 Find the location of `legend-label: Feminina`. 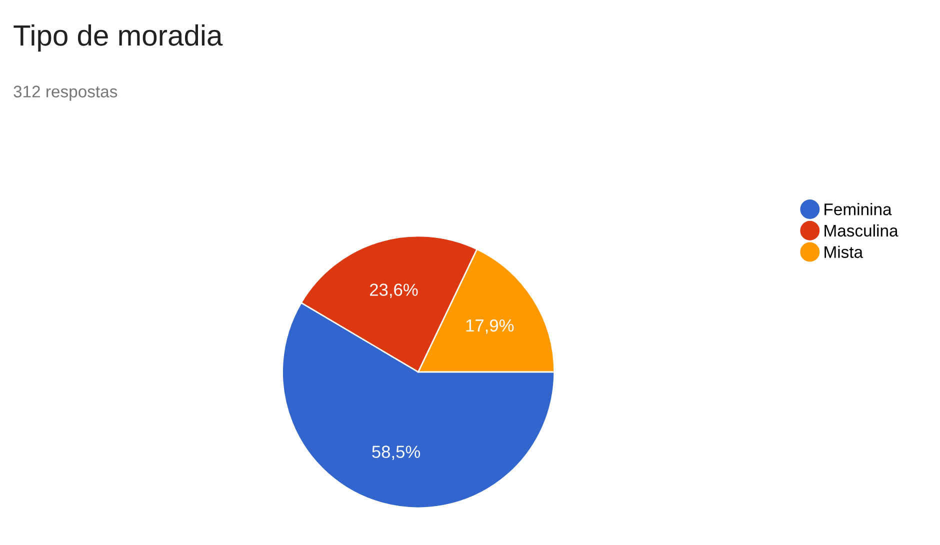

legend-label: Feminina is located at coordinates (858, 209).